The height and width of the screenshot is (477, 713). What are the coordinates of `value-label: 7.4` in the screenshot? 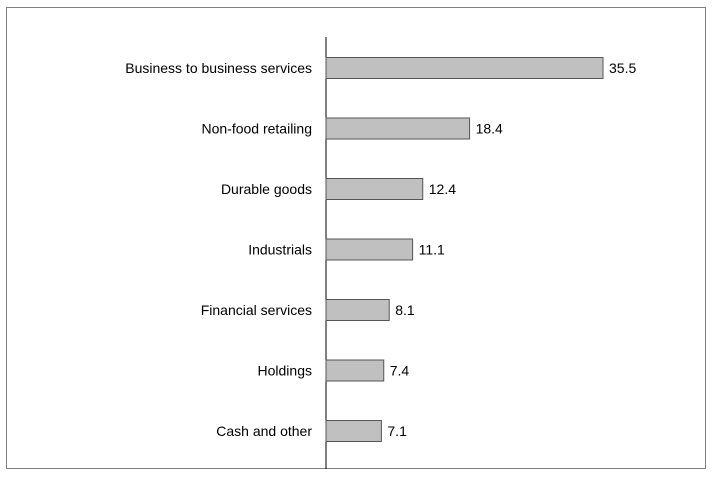 It's located at (400, 371).